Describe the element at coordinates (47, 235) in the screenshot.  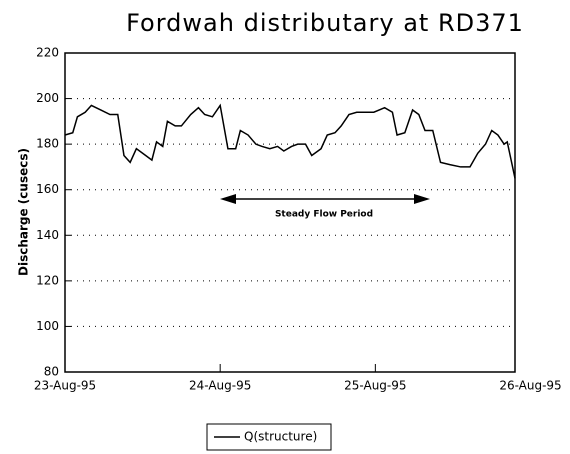
I see `y-tick-label: 140` at that location.